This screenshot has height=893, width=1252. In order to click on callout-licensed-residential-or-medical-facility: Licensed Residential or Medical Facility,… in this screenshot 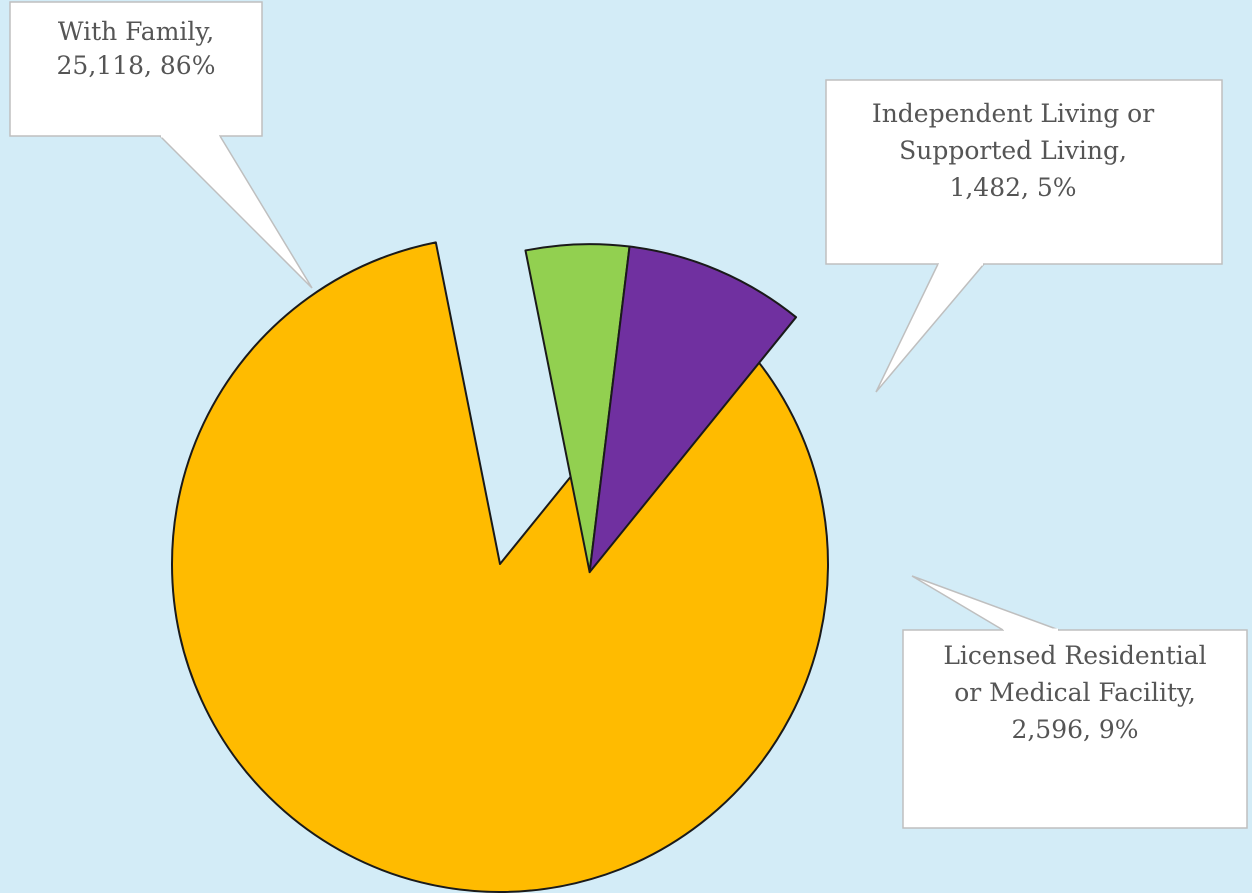, I will do `click(1075, 702)`.